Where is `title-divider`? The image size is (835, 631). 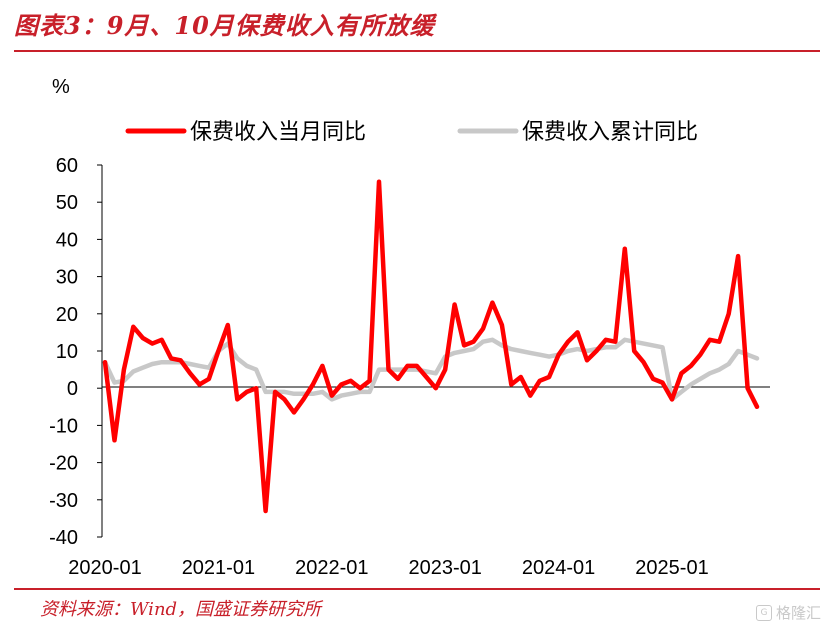
title-divider is located at coordinates (417, 51).